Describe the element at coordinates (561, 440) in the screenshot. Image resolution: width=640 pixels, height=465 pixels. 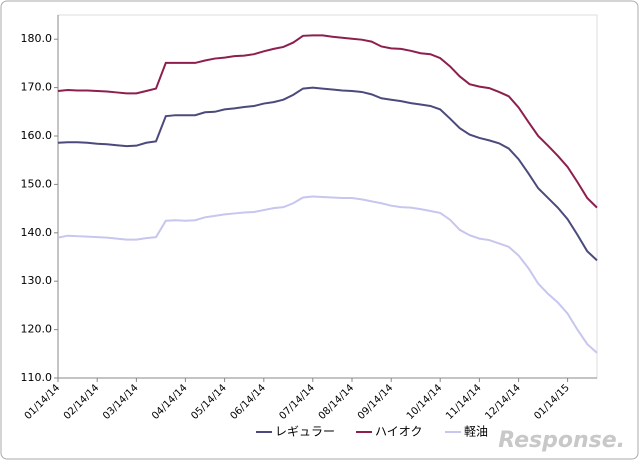
I see `watermark: Response.` at that location.